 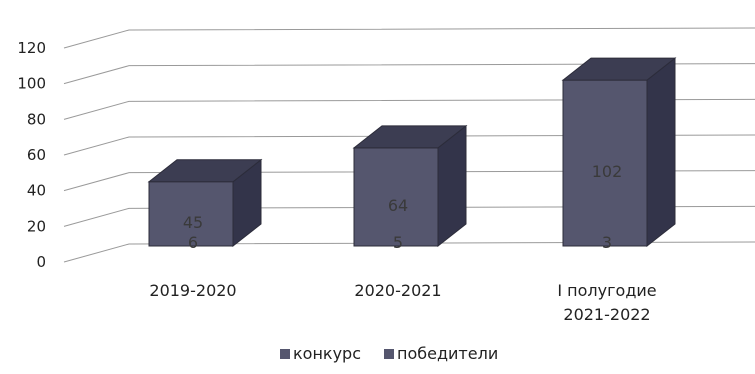 I want to click on data-labels: 456 64 5 102 3, so click(x=402, y=207).